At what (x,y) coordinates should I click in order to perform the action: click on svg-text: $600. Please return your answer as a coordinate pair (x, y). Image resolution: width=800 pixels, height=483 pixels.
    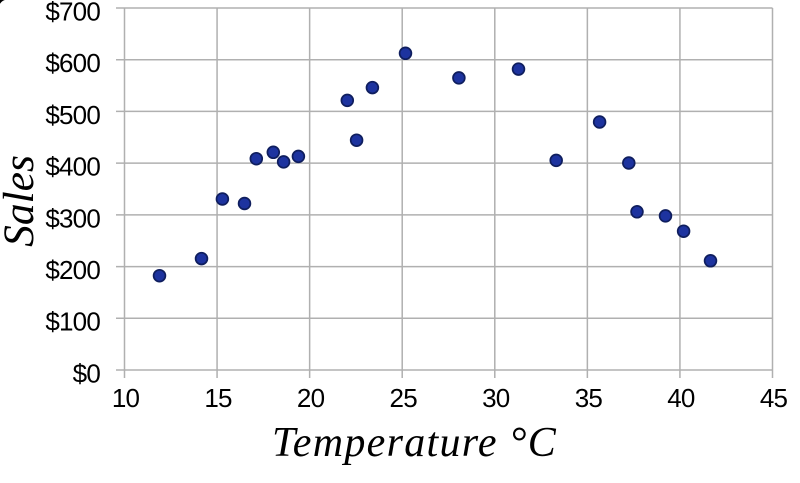
    Looking at the image, I should click on (72, 63).